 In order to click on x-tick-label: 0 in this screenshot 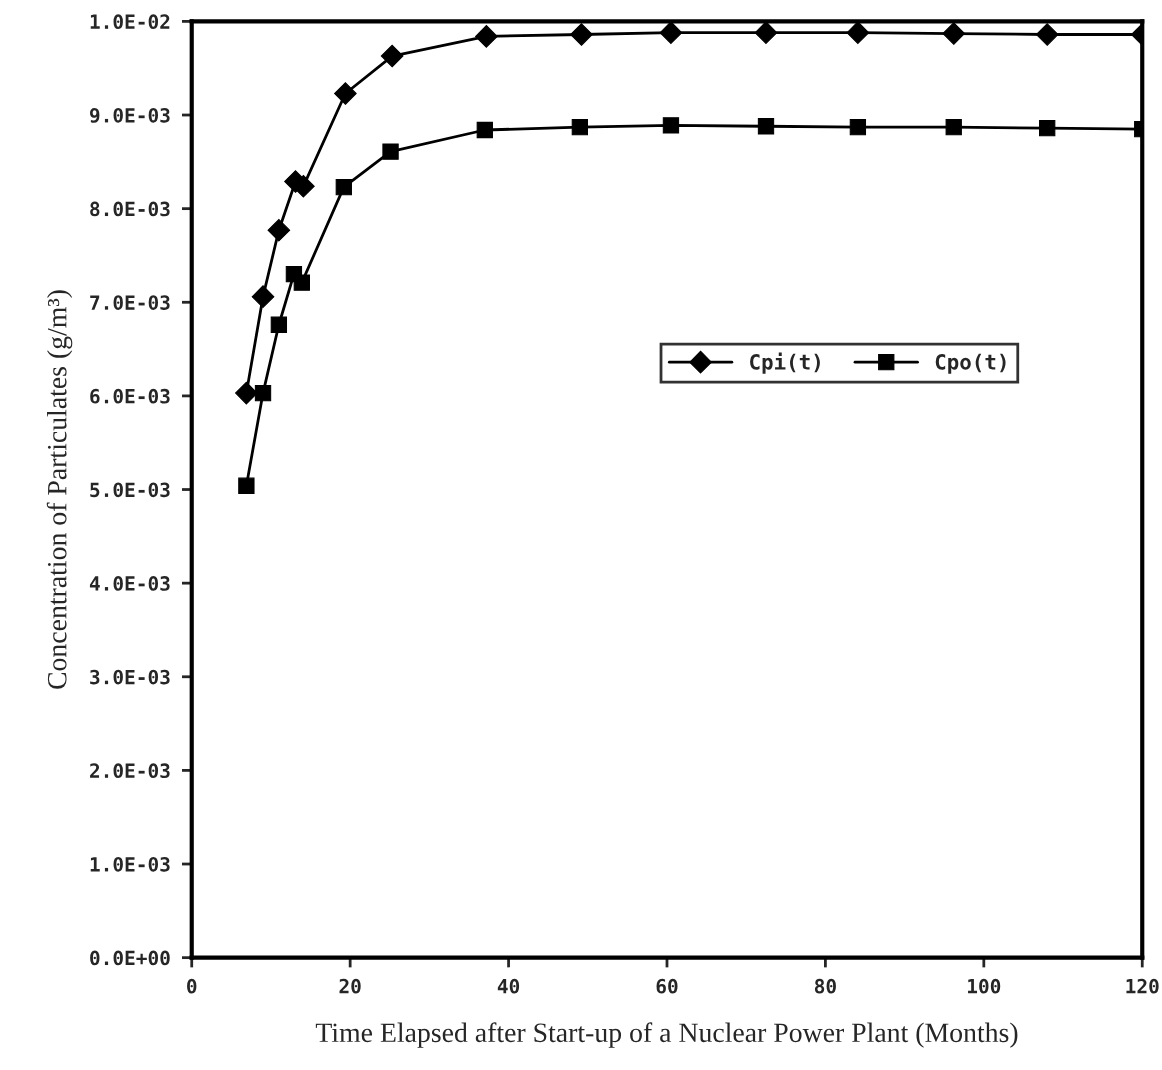, I will do `click(192, 986)`.